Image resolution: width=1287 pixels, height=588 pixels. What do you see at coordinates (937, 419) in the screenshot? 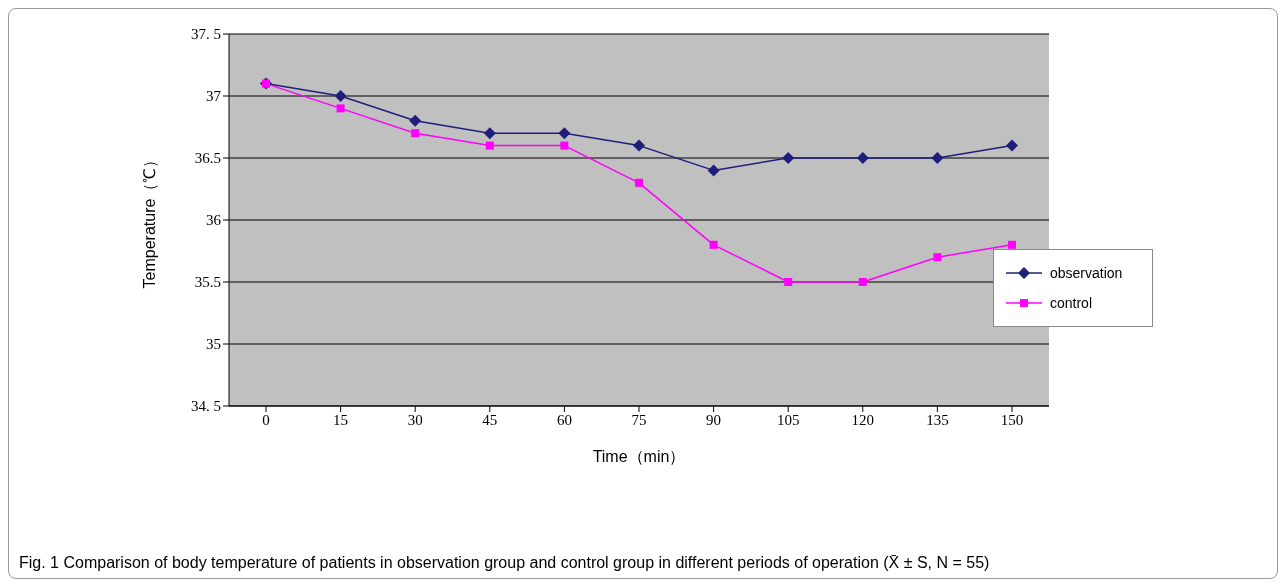
I see `x-tick-label: 135` at bounding box center [937, 419].